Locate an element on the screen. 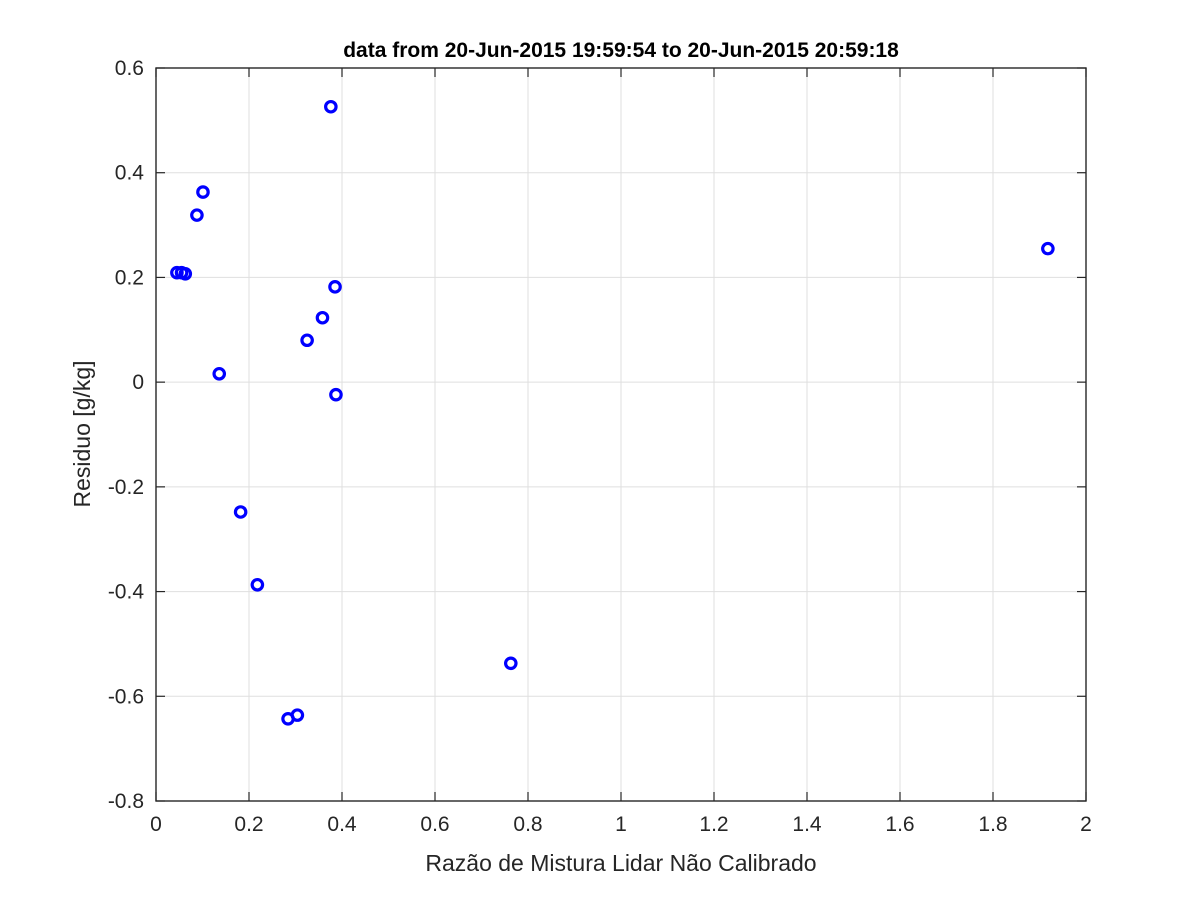  x-tick-label: 1.4 is located at coordinates (807, 824).